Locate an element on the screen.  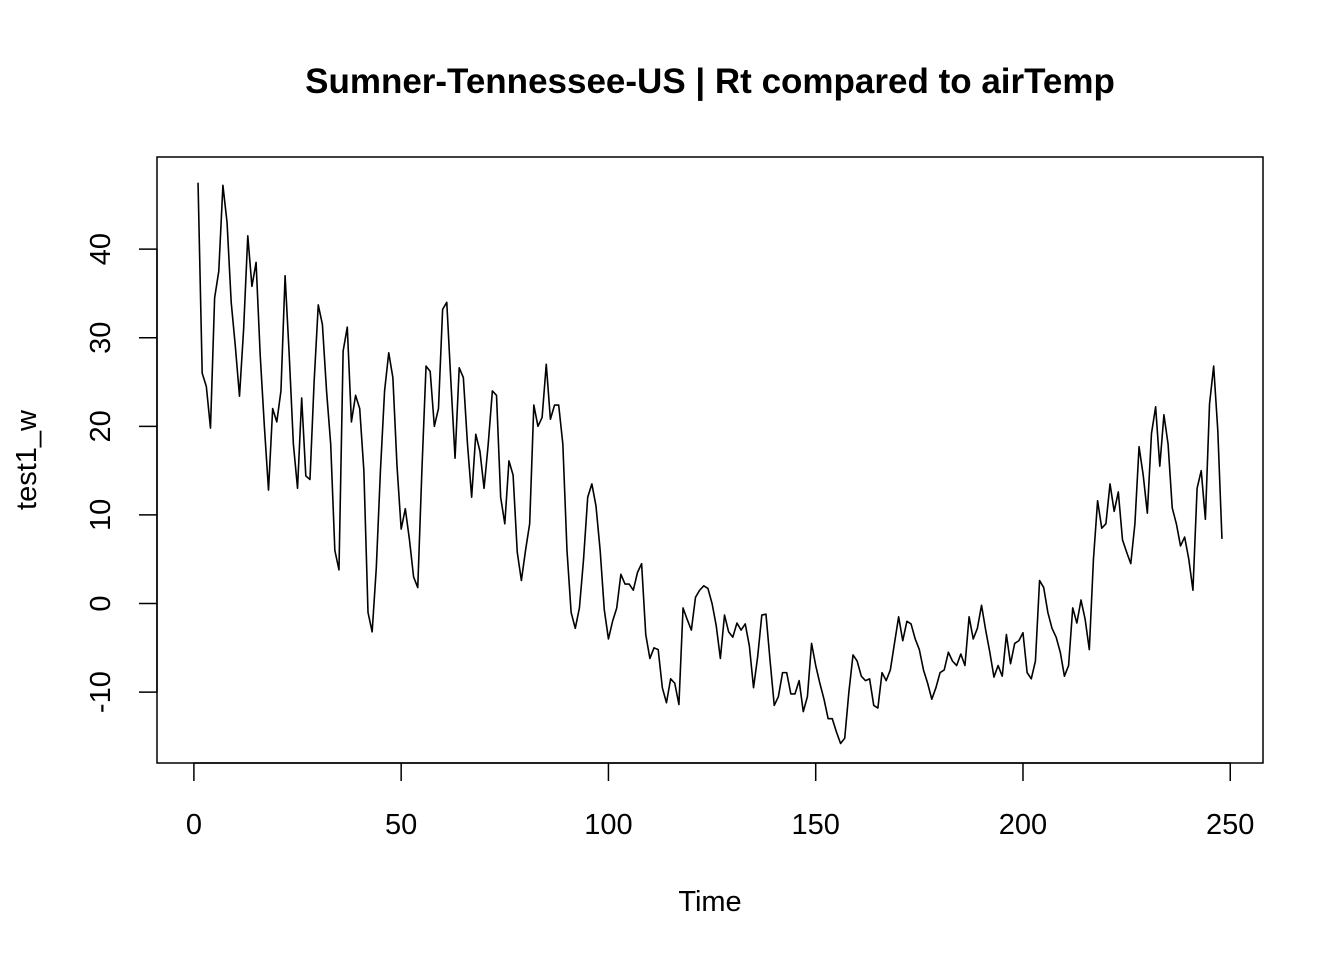
x-tick-label: 100 is located at coordinates (608, 825).